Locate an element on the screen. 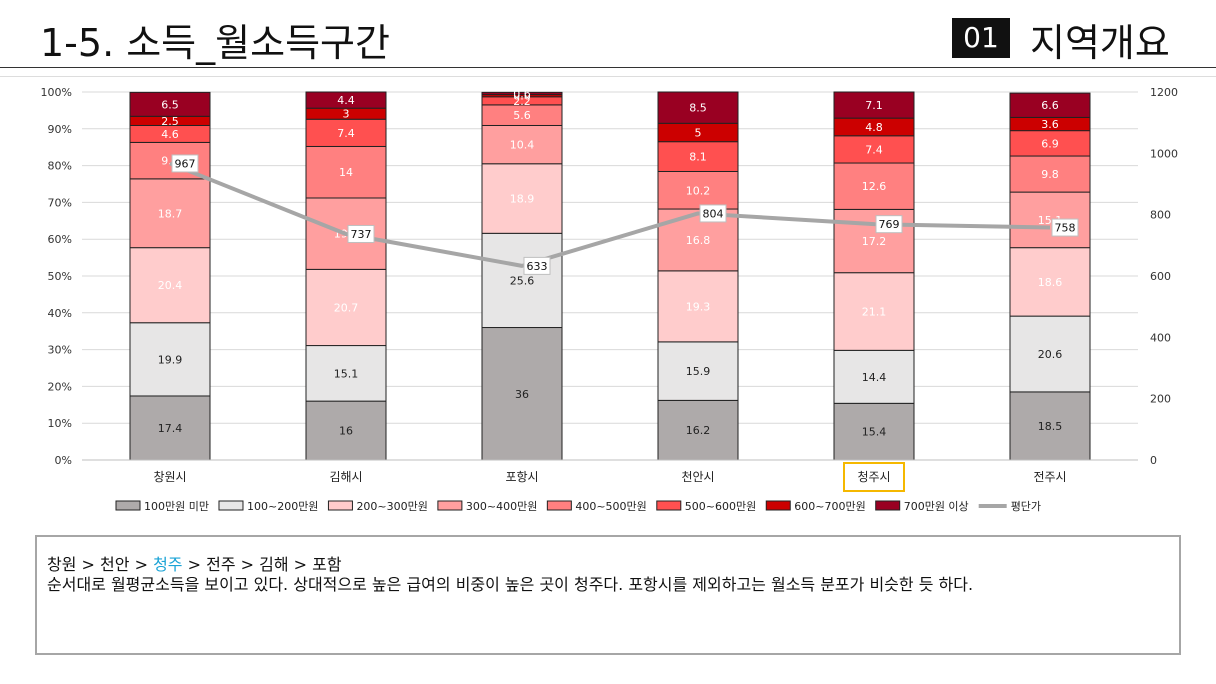 The width and height of the screenshot is (1216, 684). data-label: 10.4 is located at coordinates (522, 145).